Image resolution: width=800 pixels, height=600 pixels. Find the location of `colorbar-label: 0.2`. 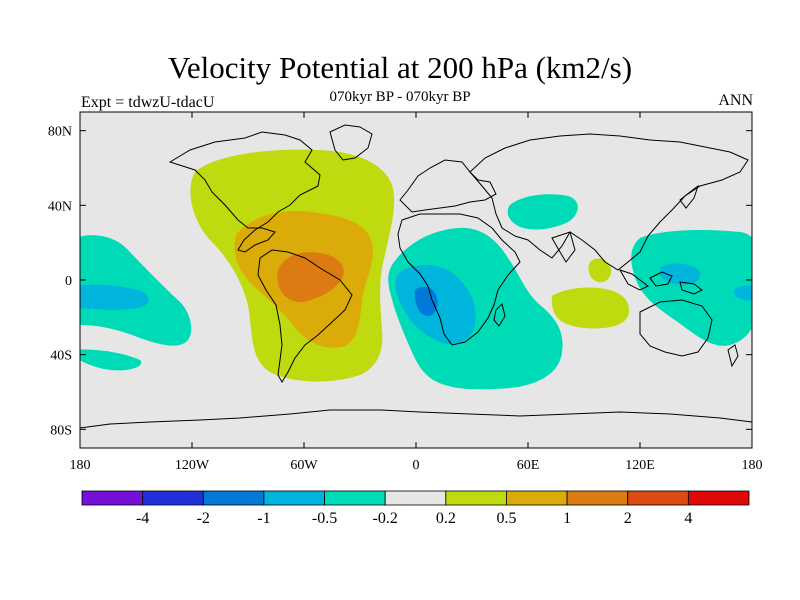

colorbar-label: 0.2 is located at coordinates (446, 518).